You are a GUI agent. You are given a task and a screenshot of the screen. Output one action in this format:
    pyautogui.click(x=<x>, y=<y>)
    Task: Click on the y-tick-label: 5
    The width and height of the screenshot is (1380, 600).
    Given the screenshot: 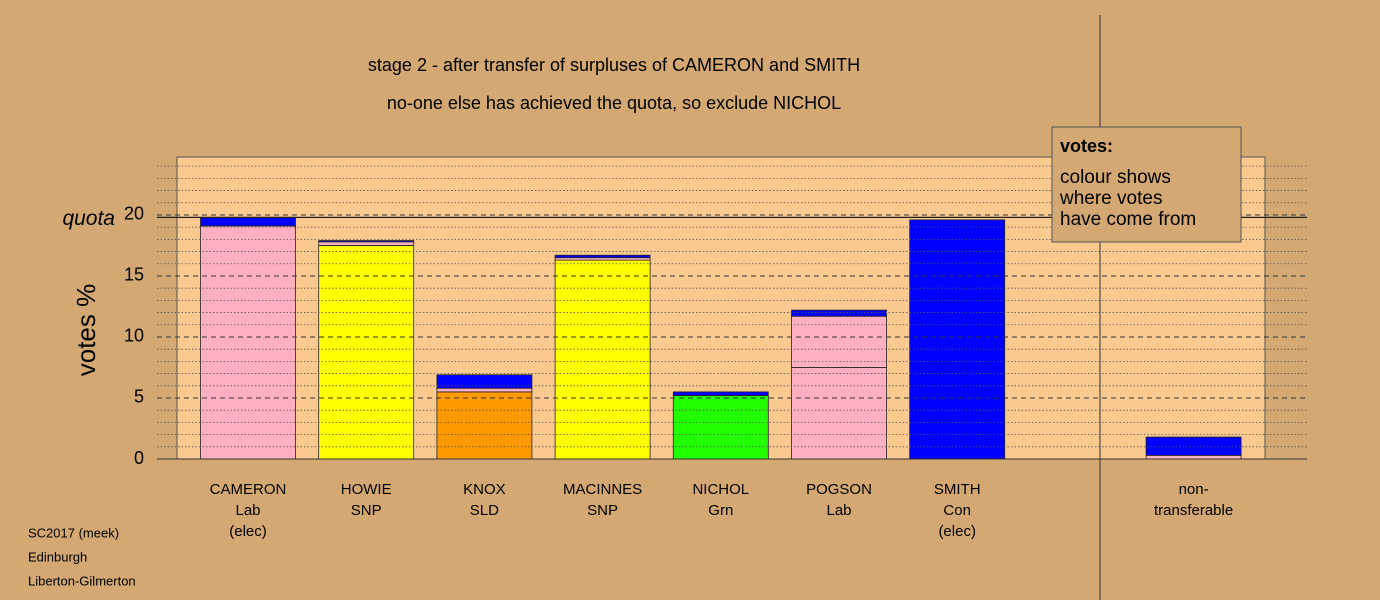 What is the action you would take?
    pyautogui.click(x=139, y=397)
    